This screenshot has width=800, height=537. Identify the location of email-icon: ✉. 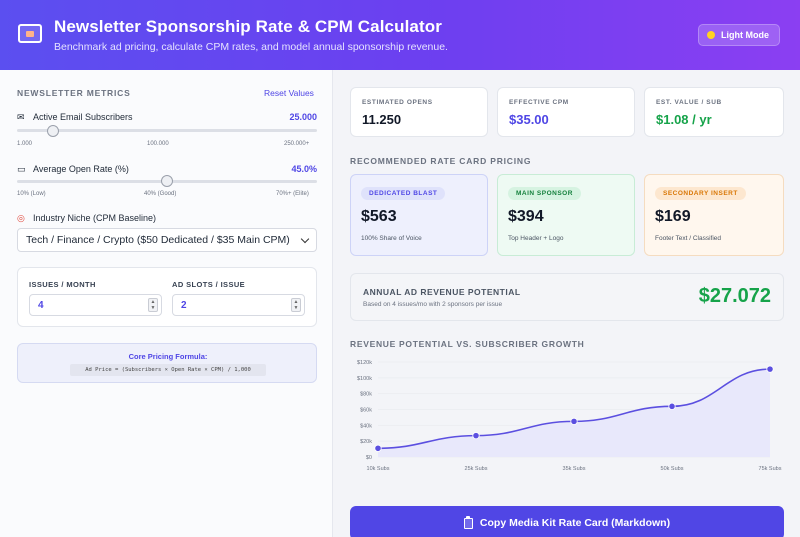
(21, 116).